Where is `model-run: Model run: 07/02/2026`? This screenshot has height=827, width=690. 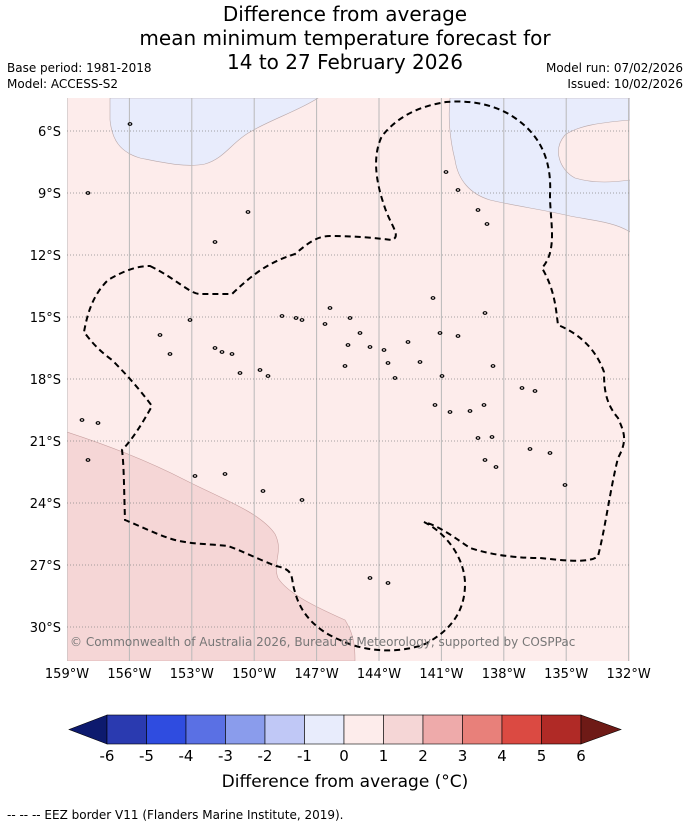 model-run: Model run: 07/02/2026 is located at coordinates (614, 68).